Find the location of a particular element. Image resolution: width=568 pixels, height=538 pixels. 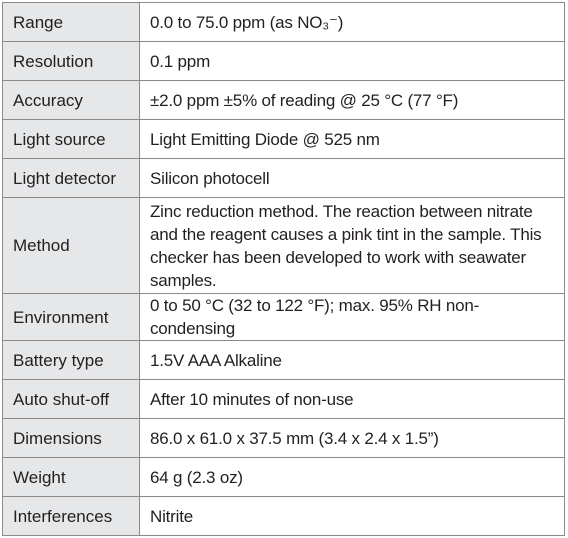

spec-value: Light Emitting Diode @ 525 nm is located at coordinates (352, 139).